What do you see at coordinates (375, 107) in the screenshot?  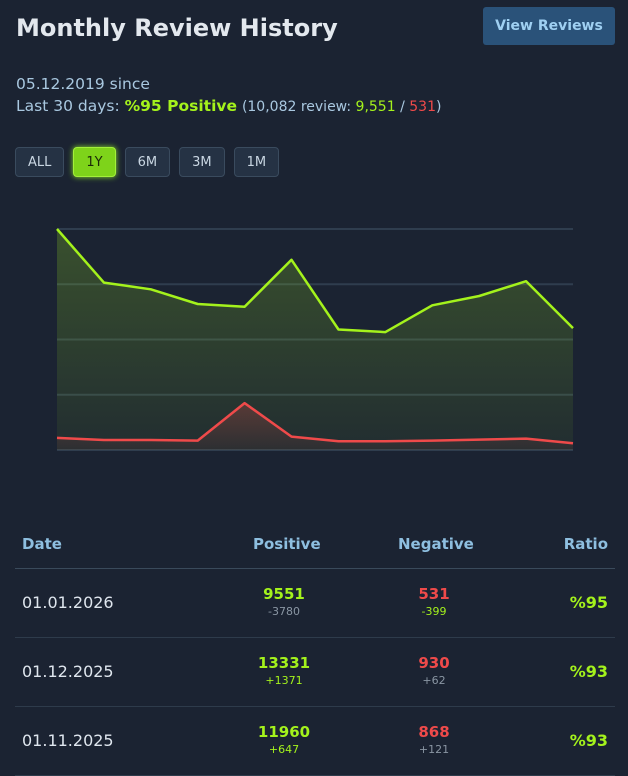 I see `positive-count: 9,551` at bounding box center [375, 107].